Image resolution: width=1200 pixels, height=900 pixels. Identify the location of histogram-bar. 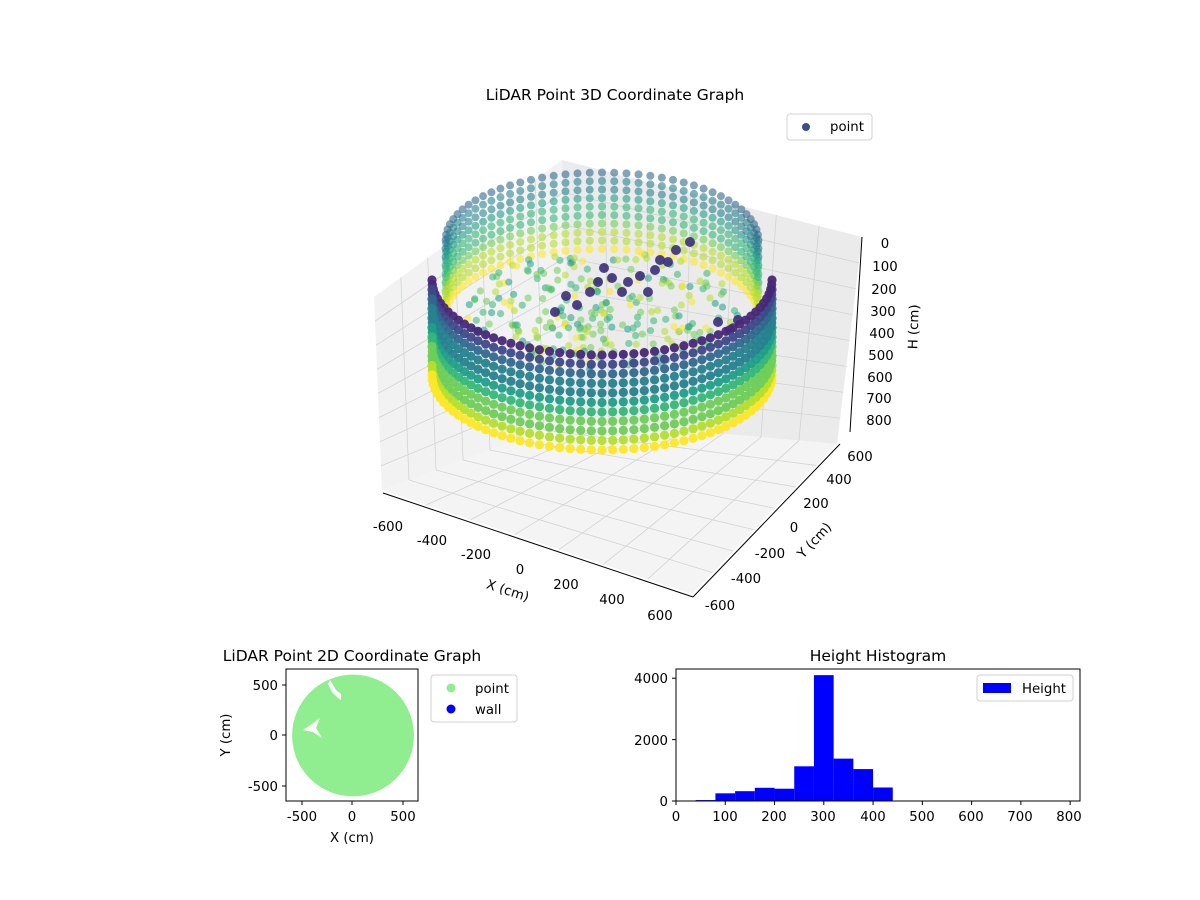
(843, 779).